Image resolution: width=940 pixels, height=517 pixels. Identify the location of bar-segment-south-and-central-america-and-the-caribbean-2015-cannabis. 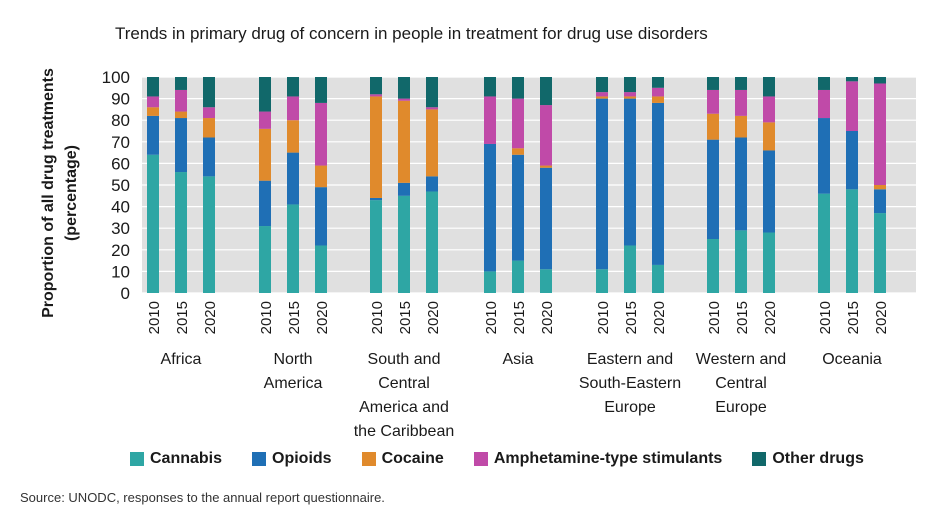
(404, 244).